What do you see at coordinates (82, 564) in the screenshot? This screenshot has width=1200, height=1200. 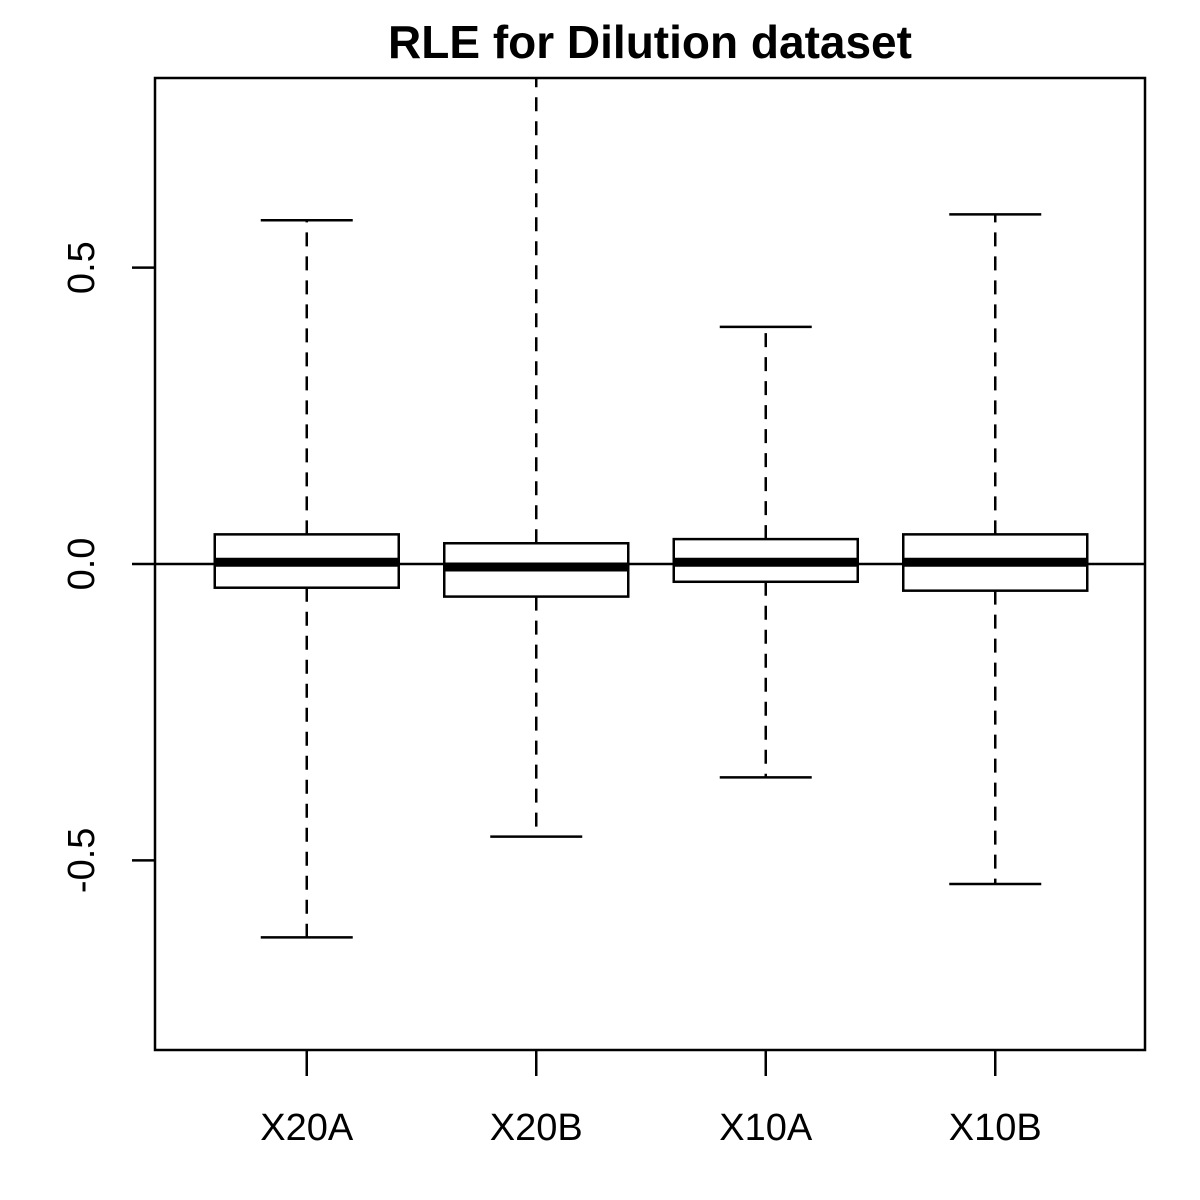 I see `y-tick-label: 0.0` at bounding box center [82, 564].